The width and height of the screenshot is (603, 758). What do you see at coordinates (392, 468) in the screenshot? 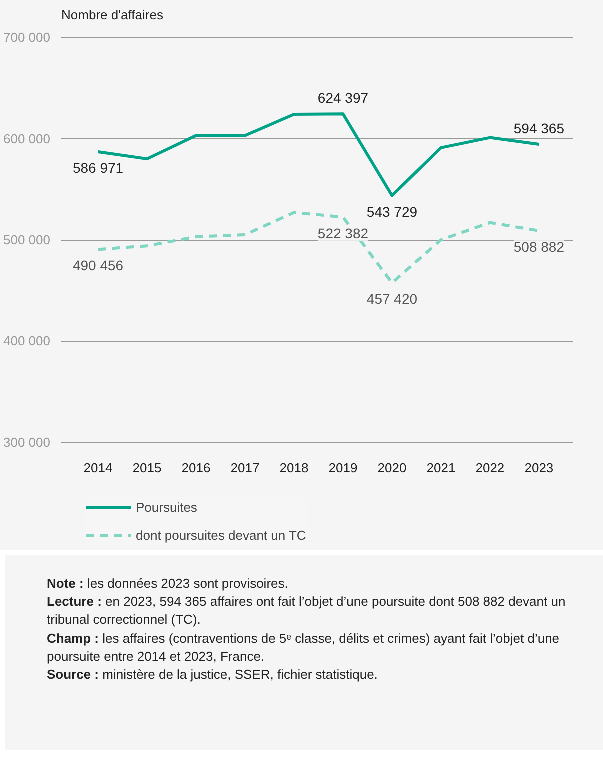
I see `x-tick-label: 2020` at bounding box center [392, 468].